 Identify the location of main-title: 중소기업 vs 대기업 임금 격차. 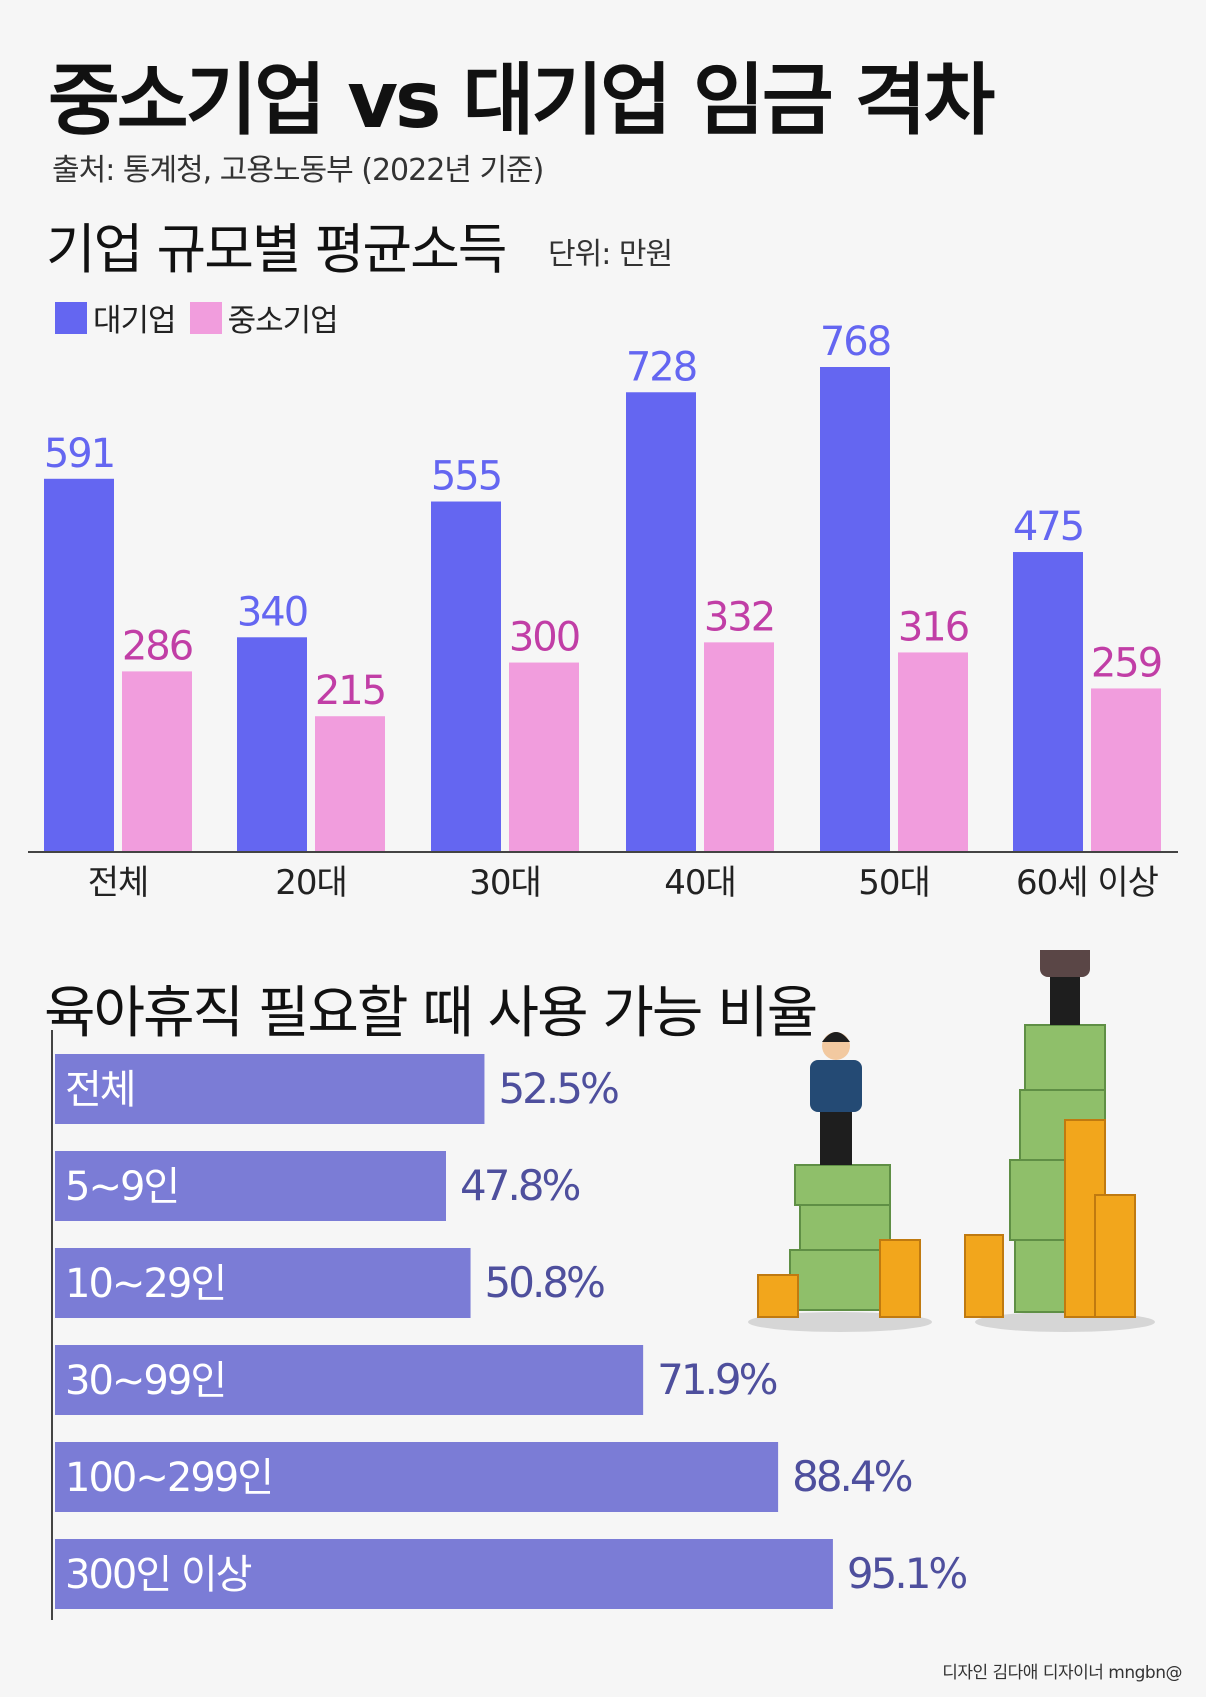
(521, 101).